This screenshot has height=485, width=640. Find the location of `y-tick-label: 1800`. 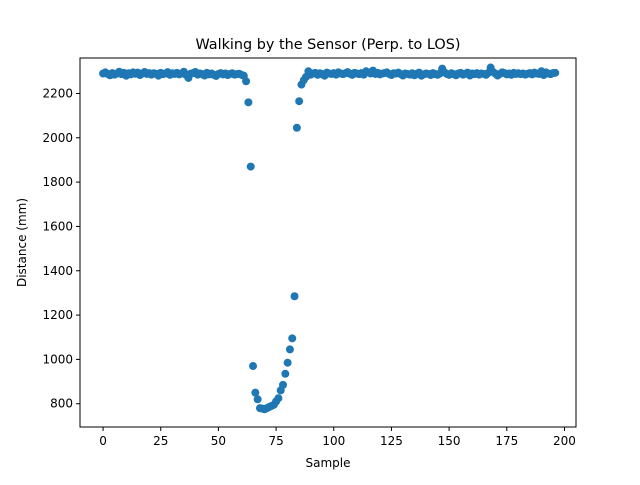

y-tick-label: 1800 is located at coordinates (57, 182).